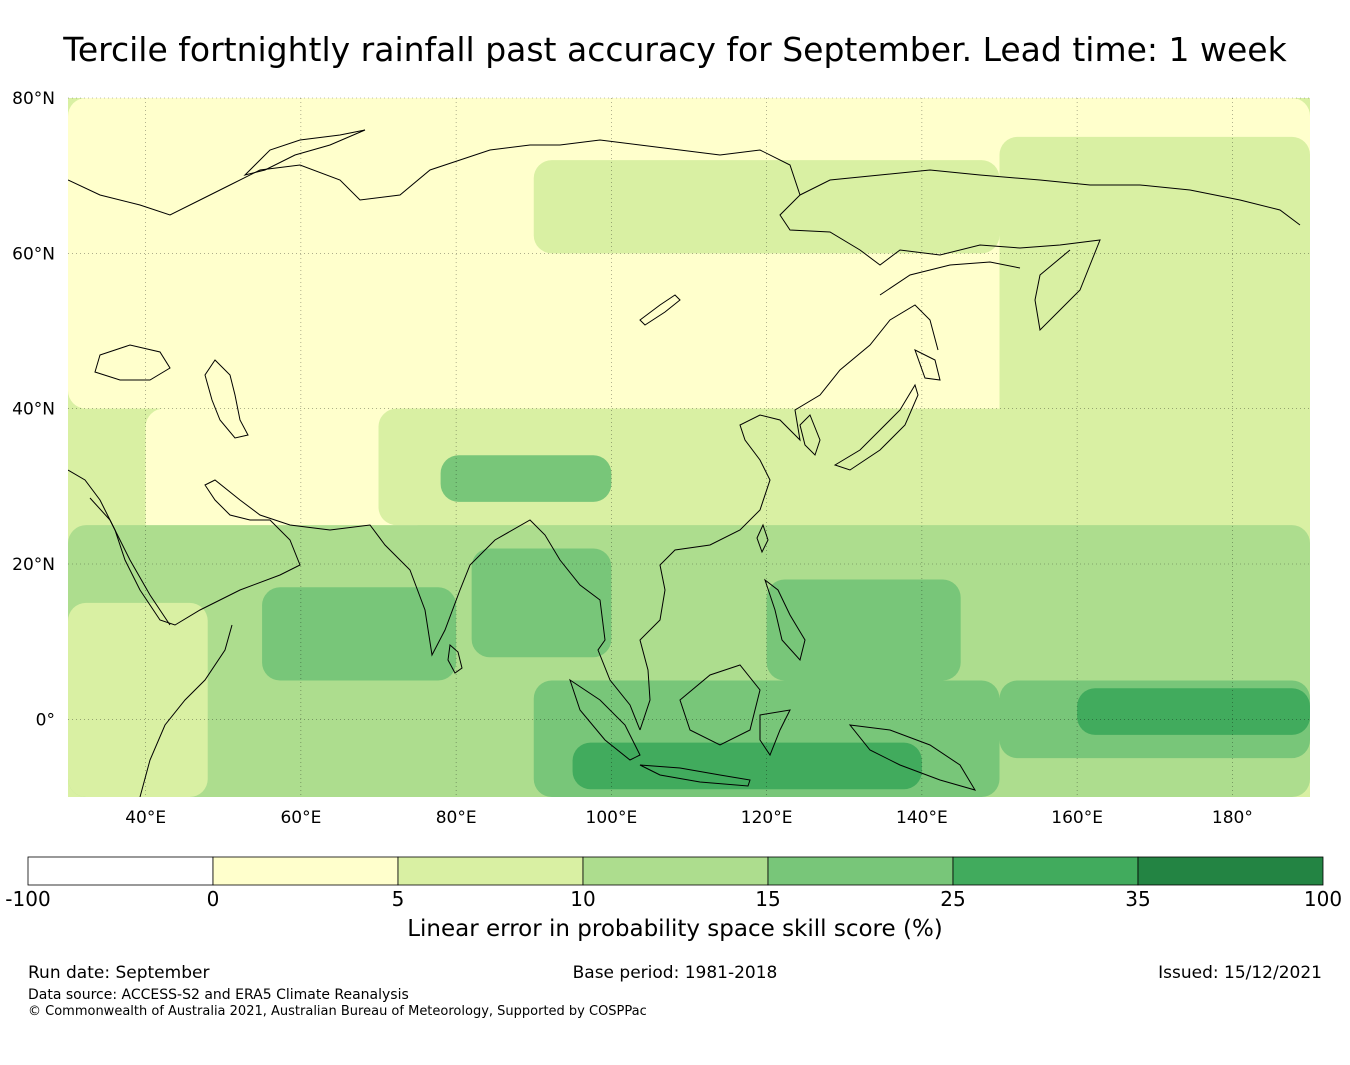 The height and width of the screenshot is (1065, 1350). Describe the element at coordinates (541, 603) in the screenshot. I see `skill-region-bay-of-bengal-high` at that location.